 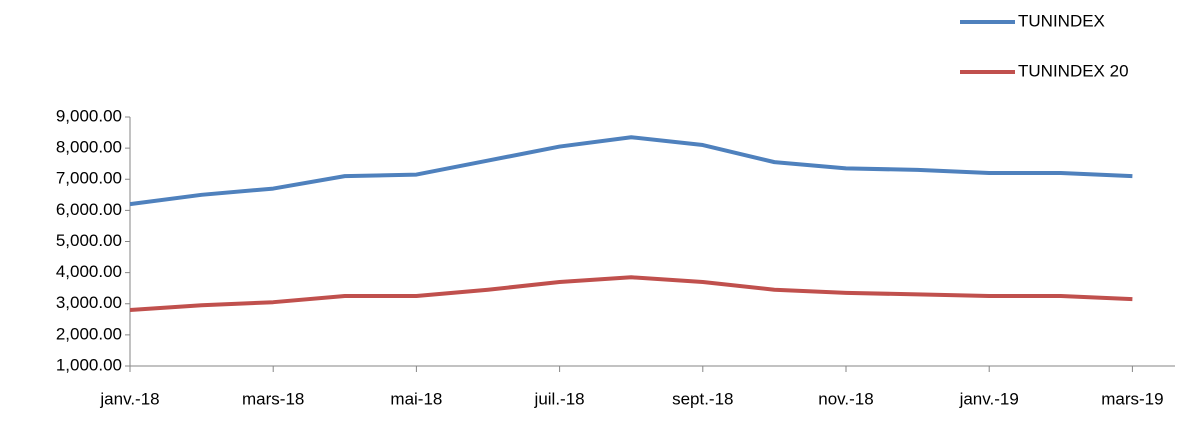 What do you see at coordinates (89, 302) in the screenshot?
I see `y-tick-label: 3,000.00` at bounding box center [89, 302].